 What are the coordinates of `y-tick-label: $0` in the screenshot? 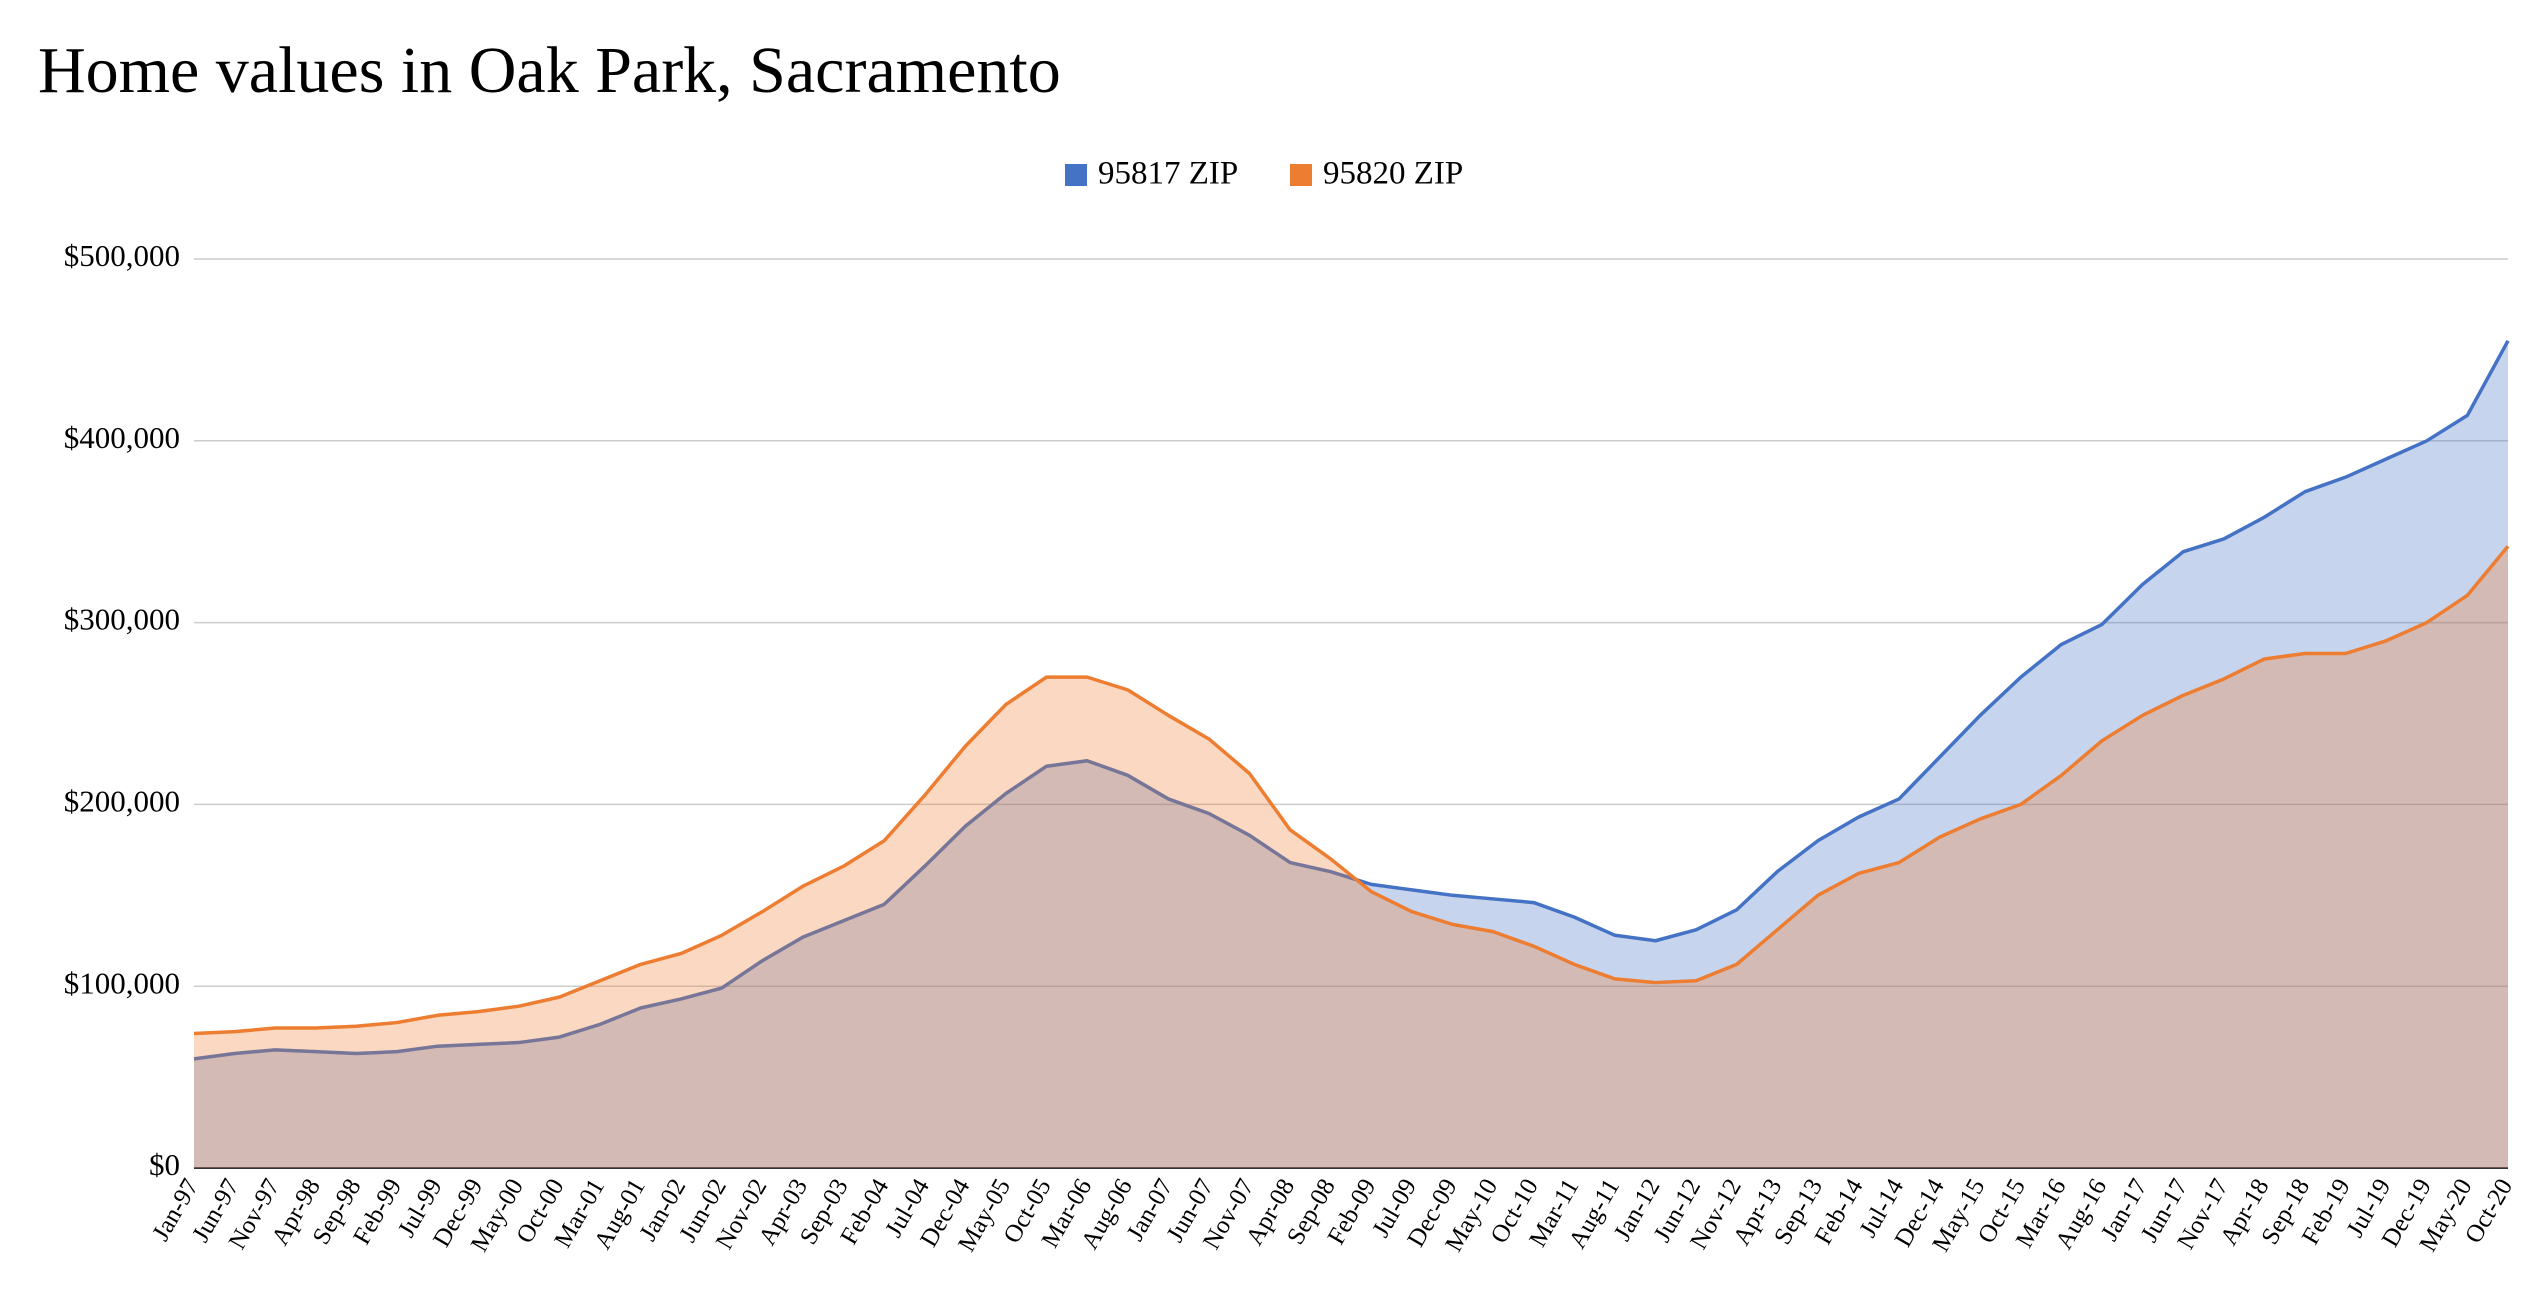 It's located at (164, 1164).